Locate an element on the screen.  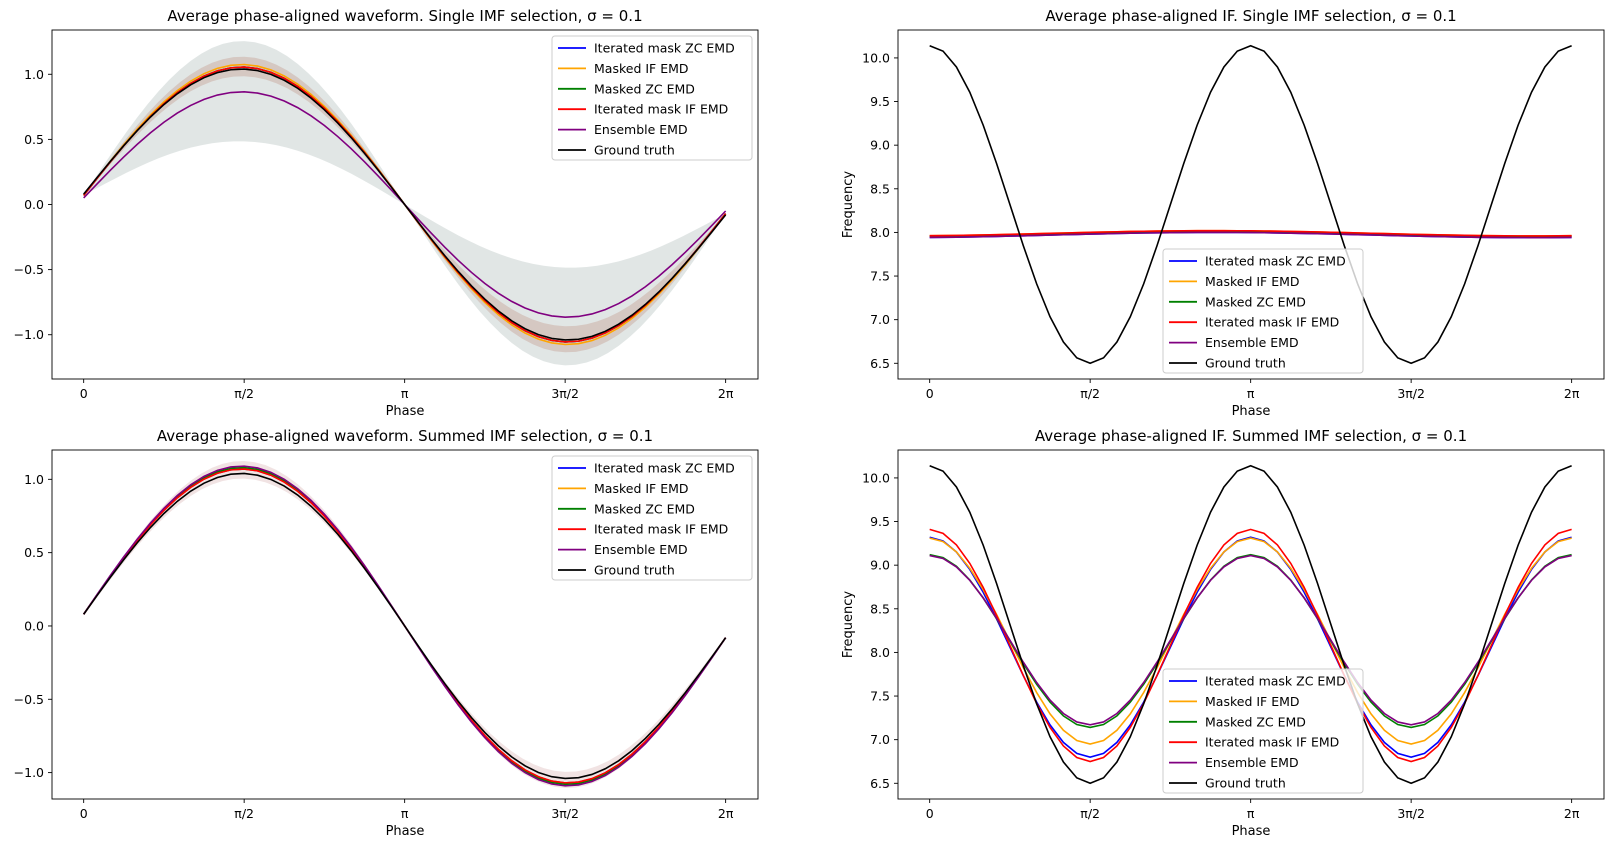
series-line-masked-zc-emd is located at coordinates (1250, 641).